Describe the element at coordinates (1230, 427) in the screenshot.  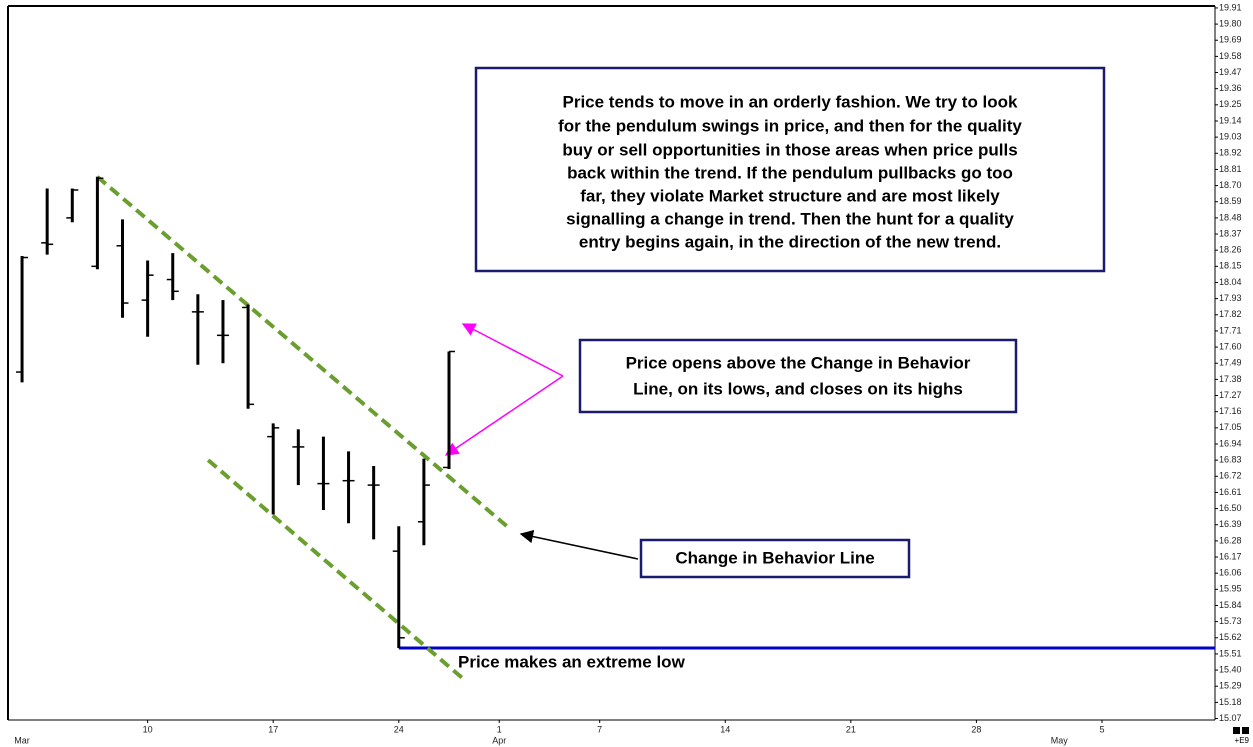
I see `y-tick-label: 17.05` at that location.